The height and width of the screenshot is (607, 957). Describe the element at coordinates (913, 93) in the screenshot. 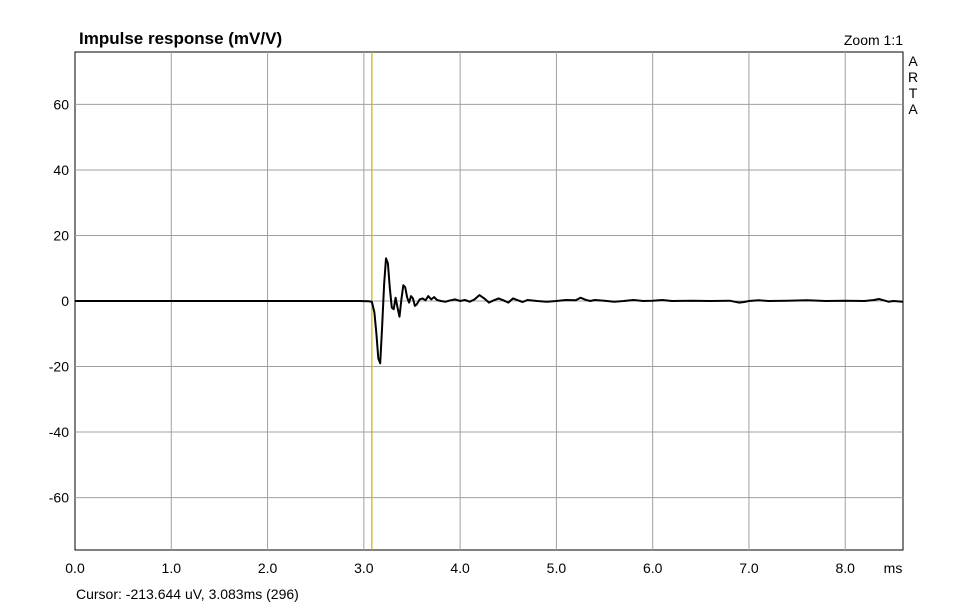

I see `arta-brand-letter: T` at that location.